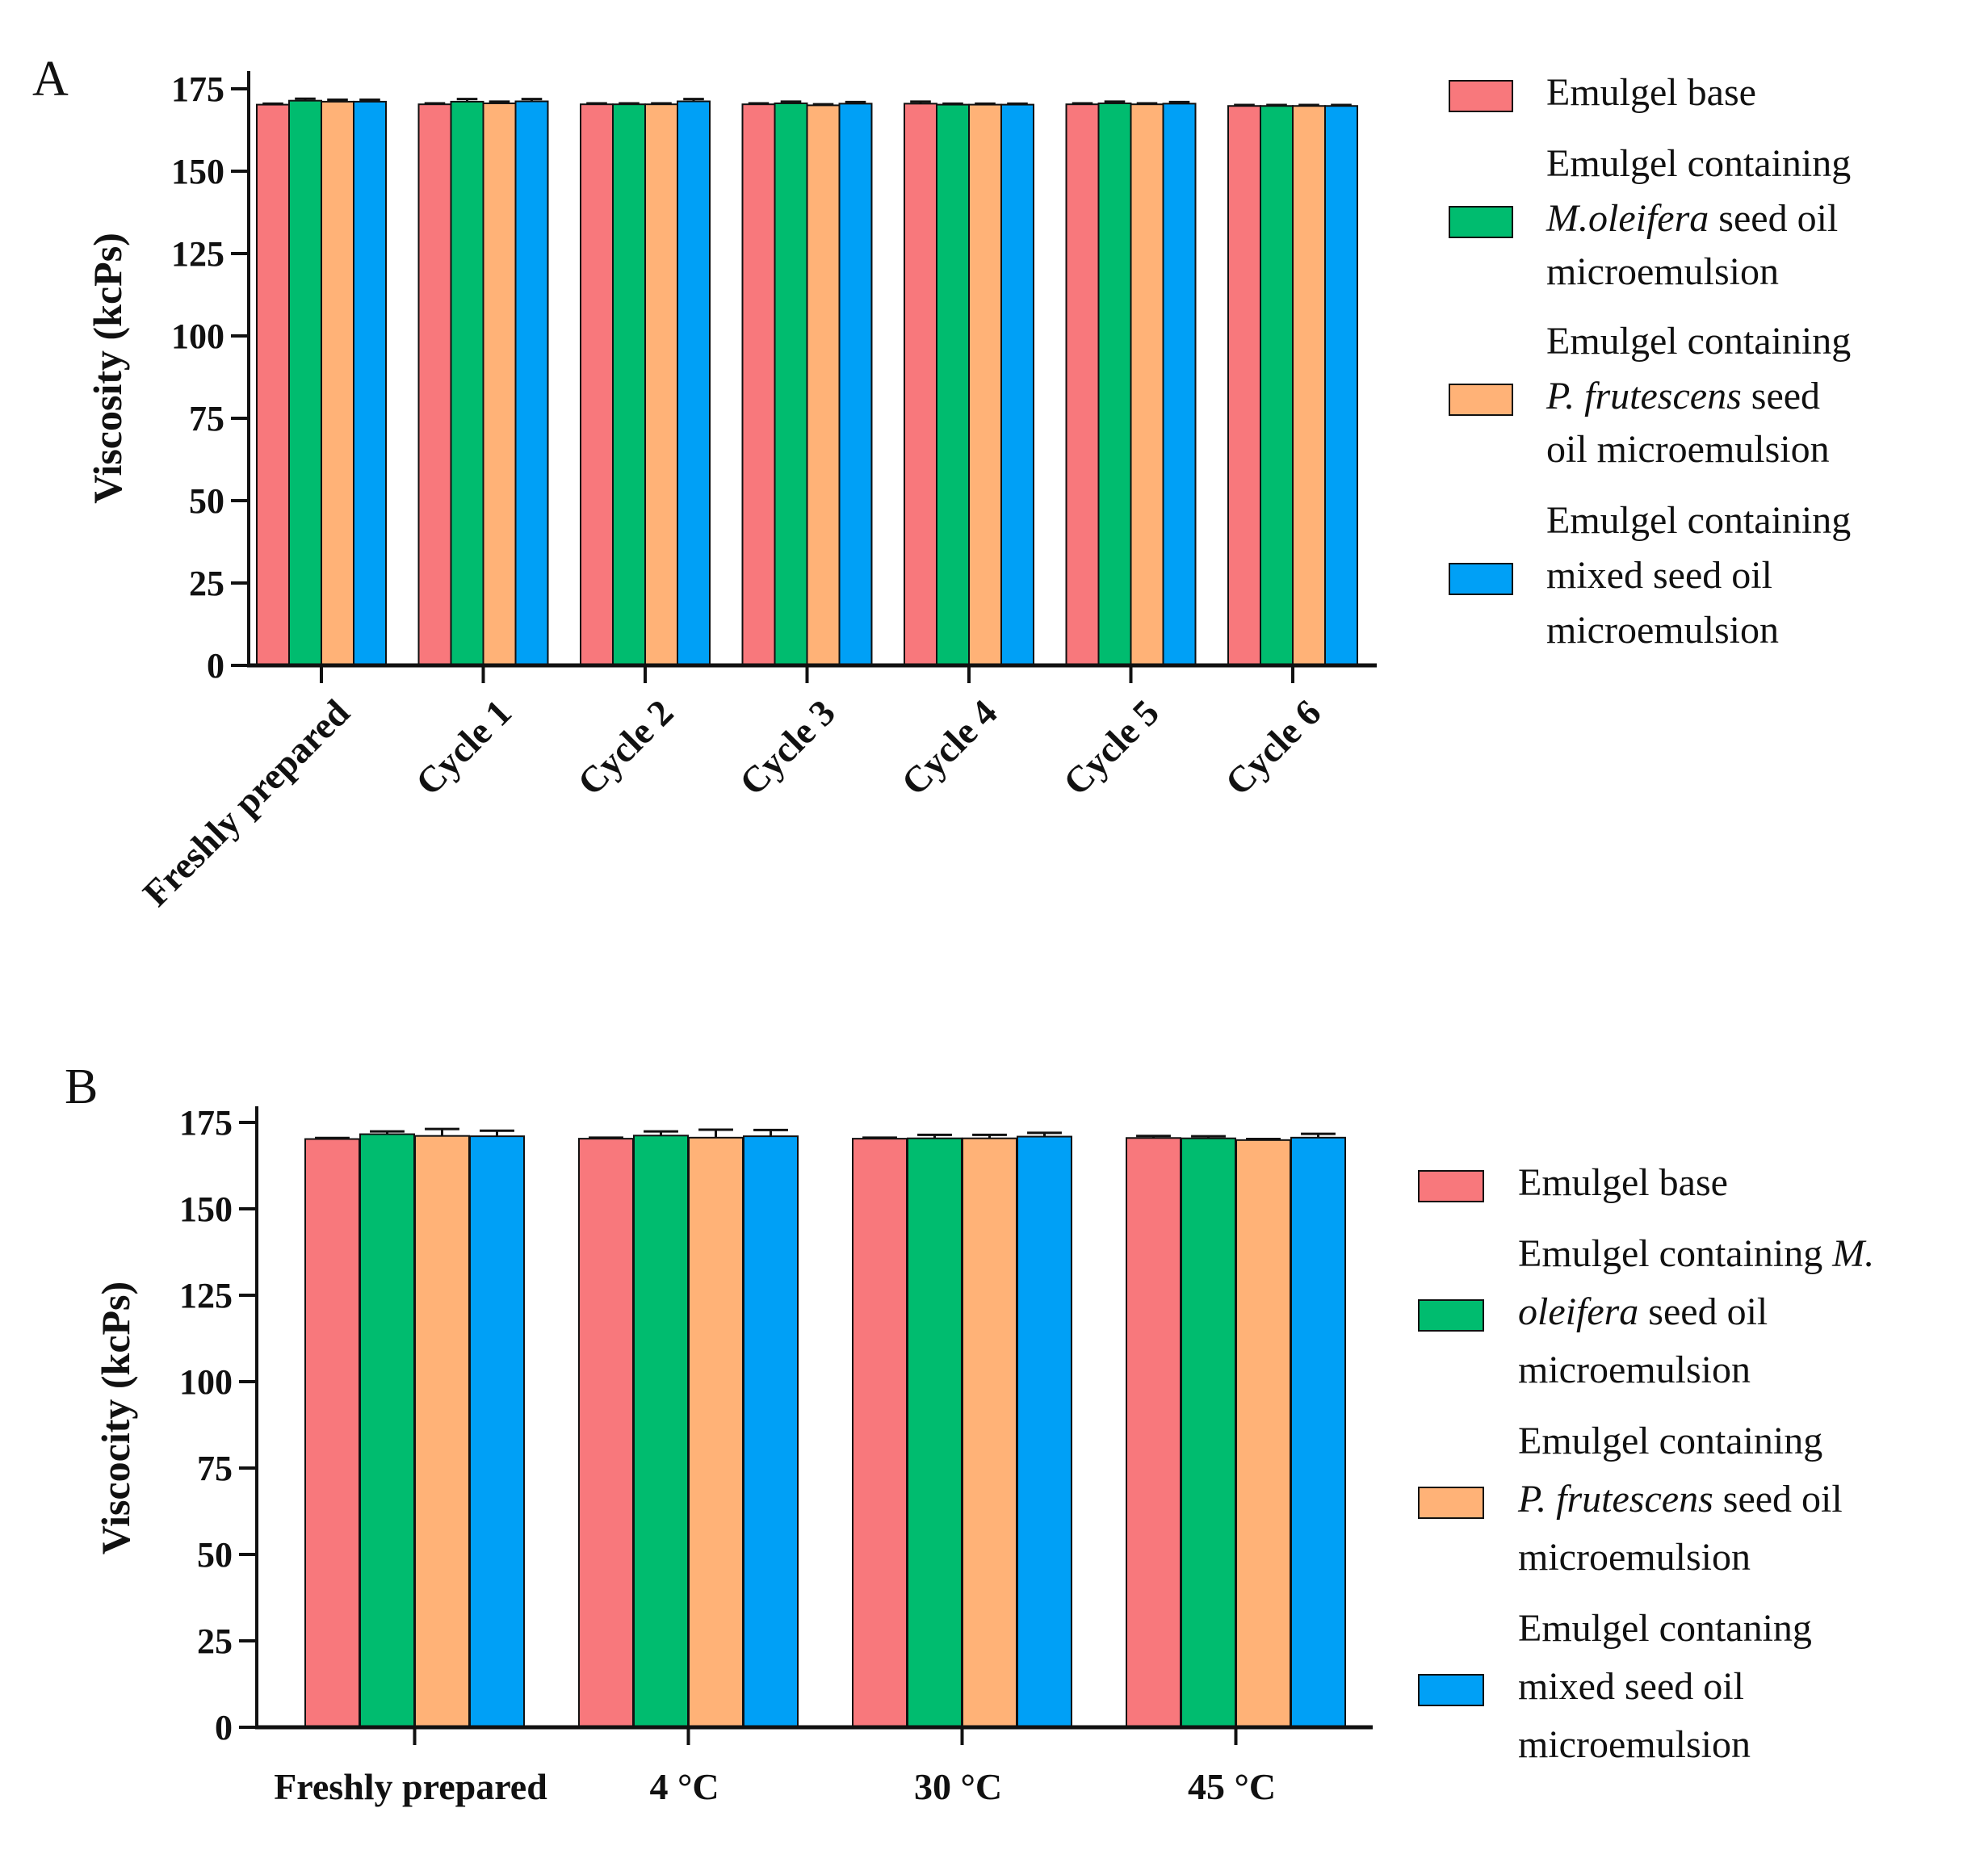 The width and height of the screenshot is (1988, 1850). I want to click on y-axis-title: Viscosity (kcPs), so click(107, 368).